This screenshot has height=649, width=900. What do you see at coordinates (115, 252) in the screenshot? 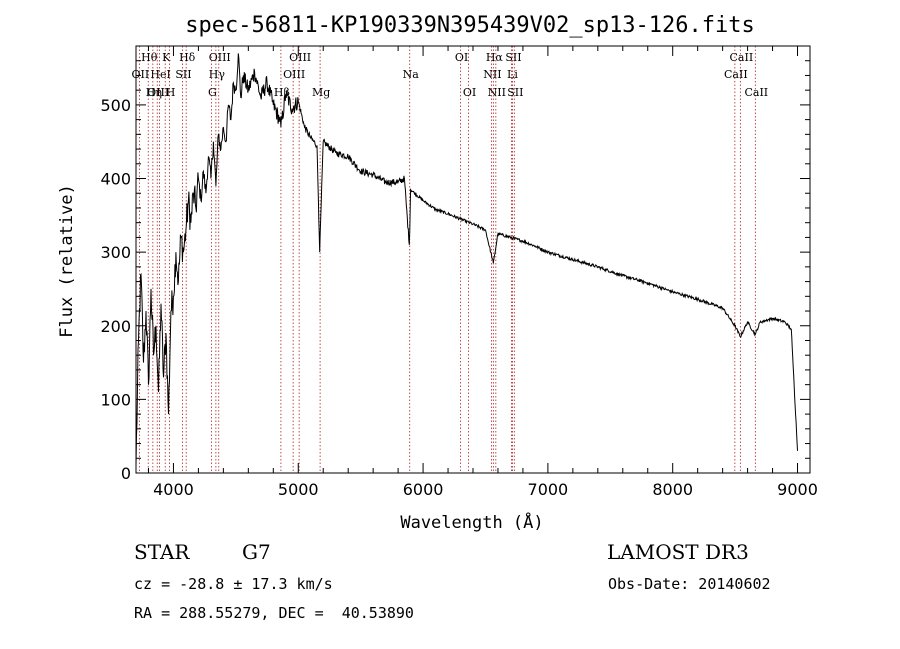
I see `y-tick-label: 300` at bounding box center [115, 252].